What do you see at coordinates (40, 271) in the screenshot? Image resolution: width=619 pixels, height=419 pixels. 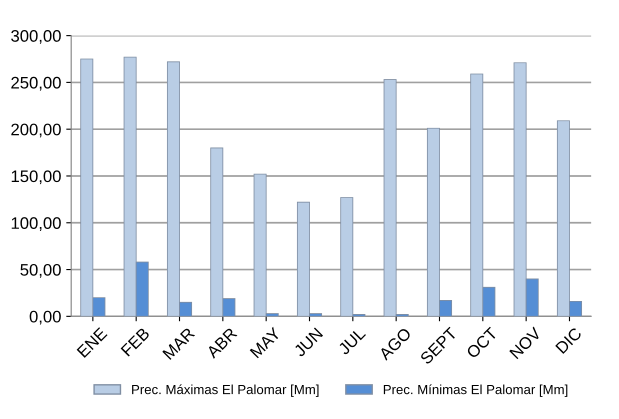 I see `y-tick-label: 50,00` at bounding box center [40, 271].